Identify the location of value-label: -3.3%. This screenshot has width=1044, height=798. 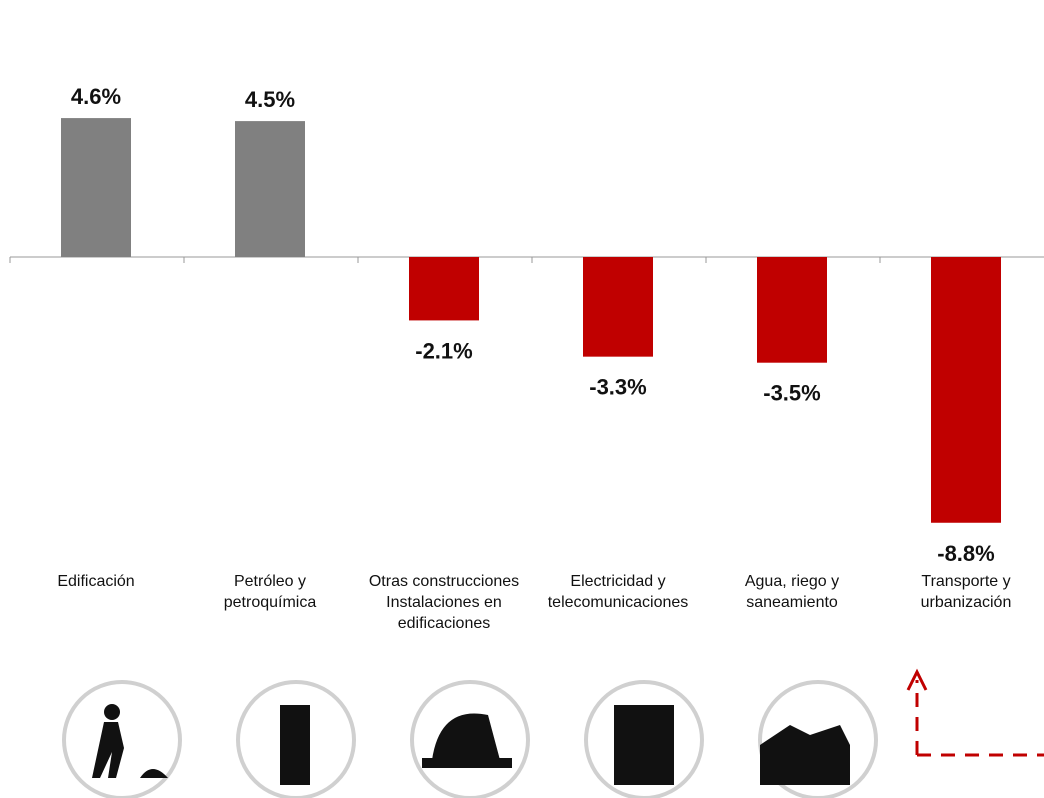
(617, 387).